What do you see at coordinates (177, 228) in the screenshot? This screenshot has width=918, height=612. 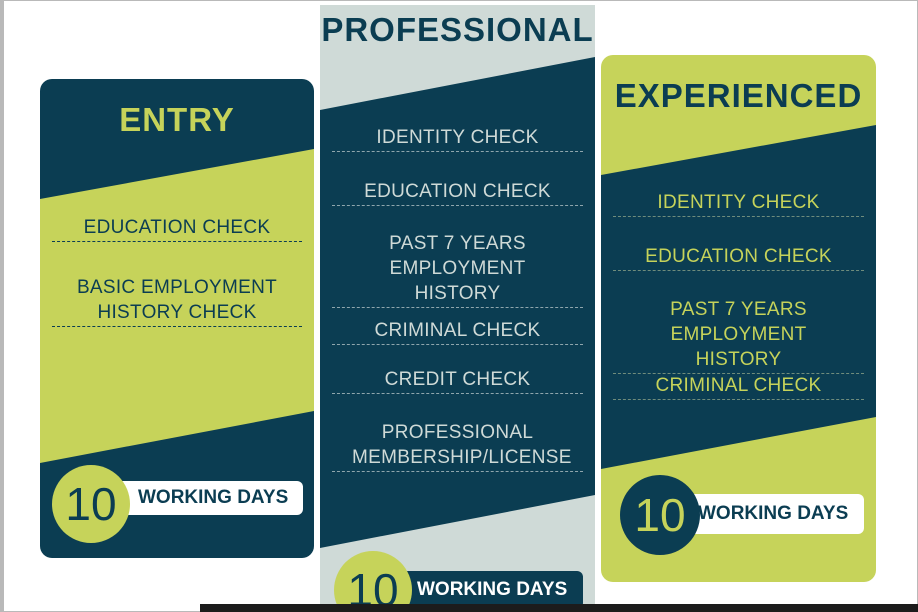 I see `entry-item-education: EDUCATION CHECK` at bounding box center [177, 228].